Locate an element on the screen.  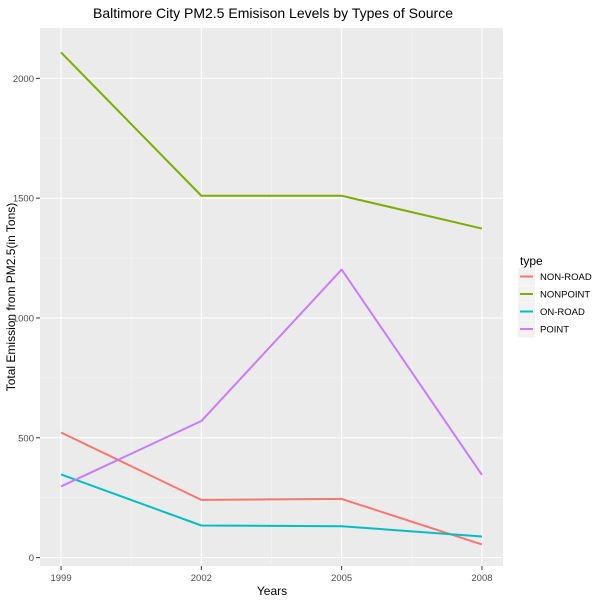
y-tick-labels: 0 500 1000 1500 2000 is located at coordinates (23, 319).